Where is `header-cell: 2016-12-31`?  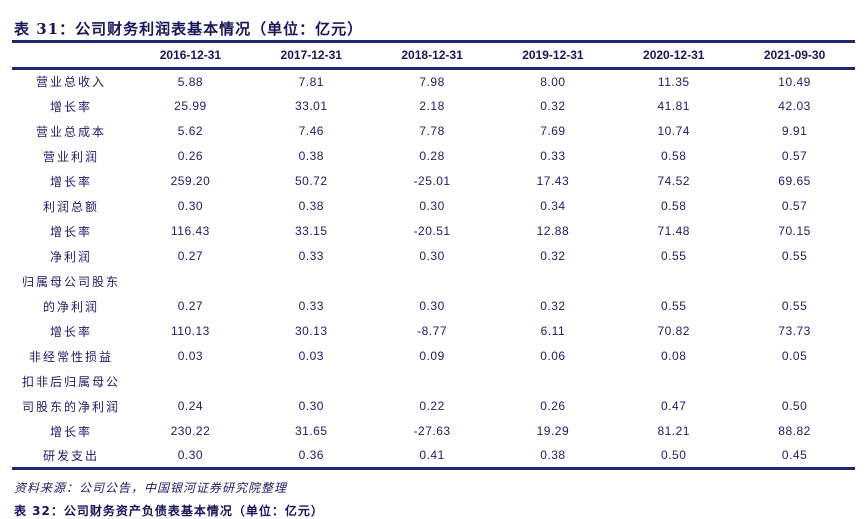
header-cell: 2016-12-31 is located at coordinates (190, 55).